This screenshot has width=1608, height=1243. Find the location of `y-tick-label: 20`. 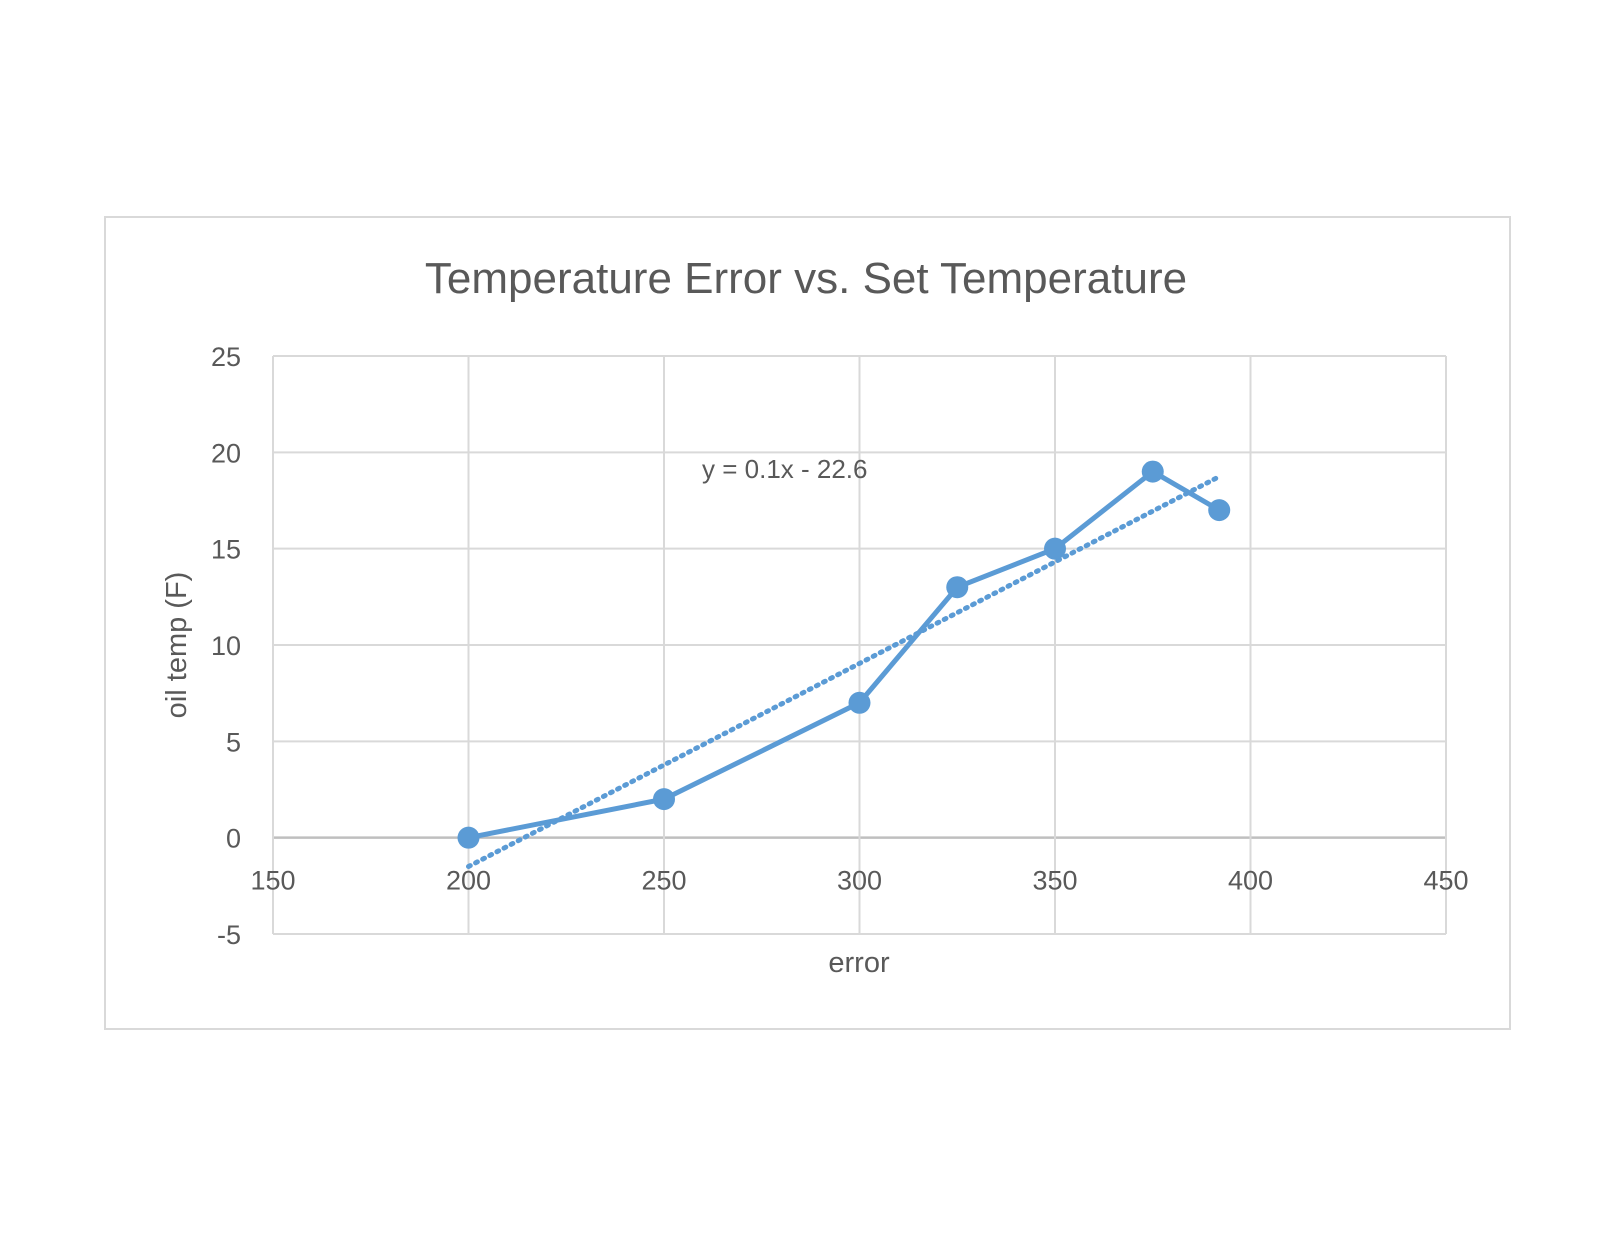

y-tick-label: 20 is located at coordinates (226, 453).